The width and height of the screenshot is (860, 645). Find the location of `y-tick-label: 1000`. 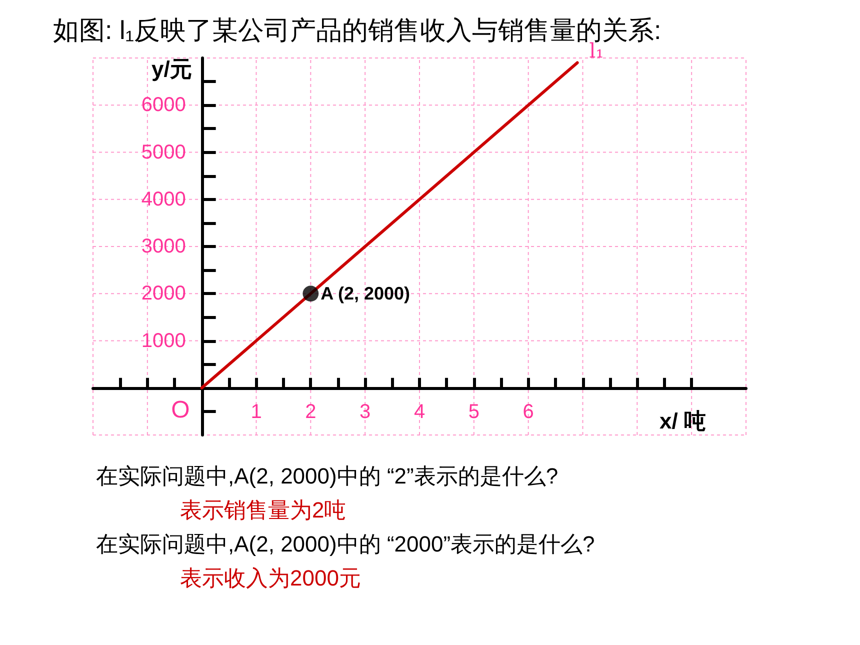

y-tick-label: 1000 is located at coordinates (163, 341).